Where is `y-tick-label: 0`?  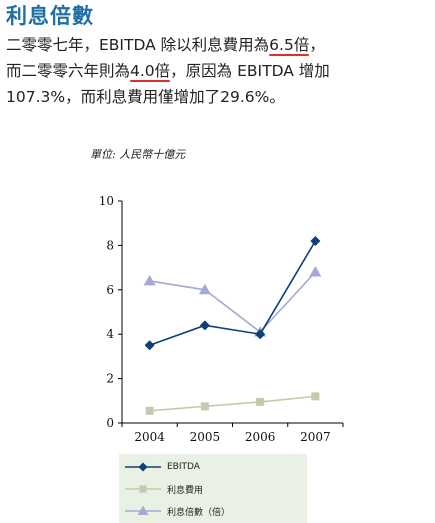
y-tick-label: 0 is located at coordinates (110, 423).